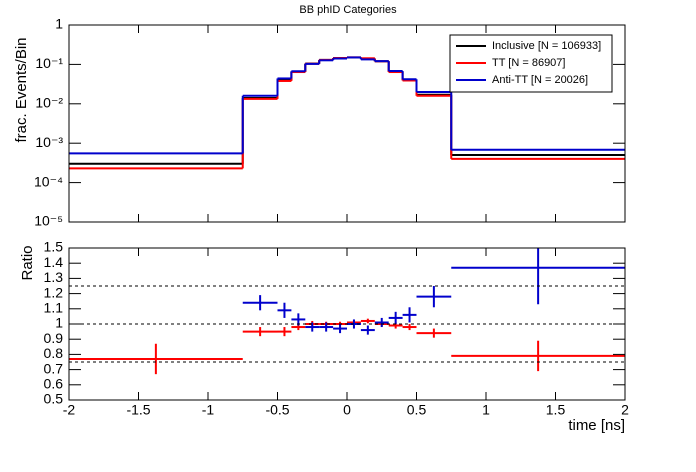  I want to click on y-axis-label: frac. Events/Bin, so click(21, 89).